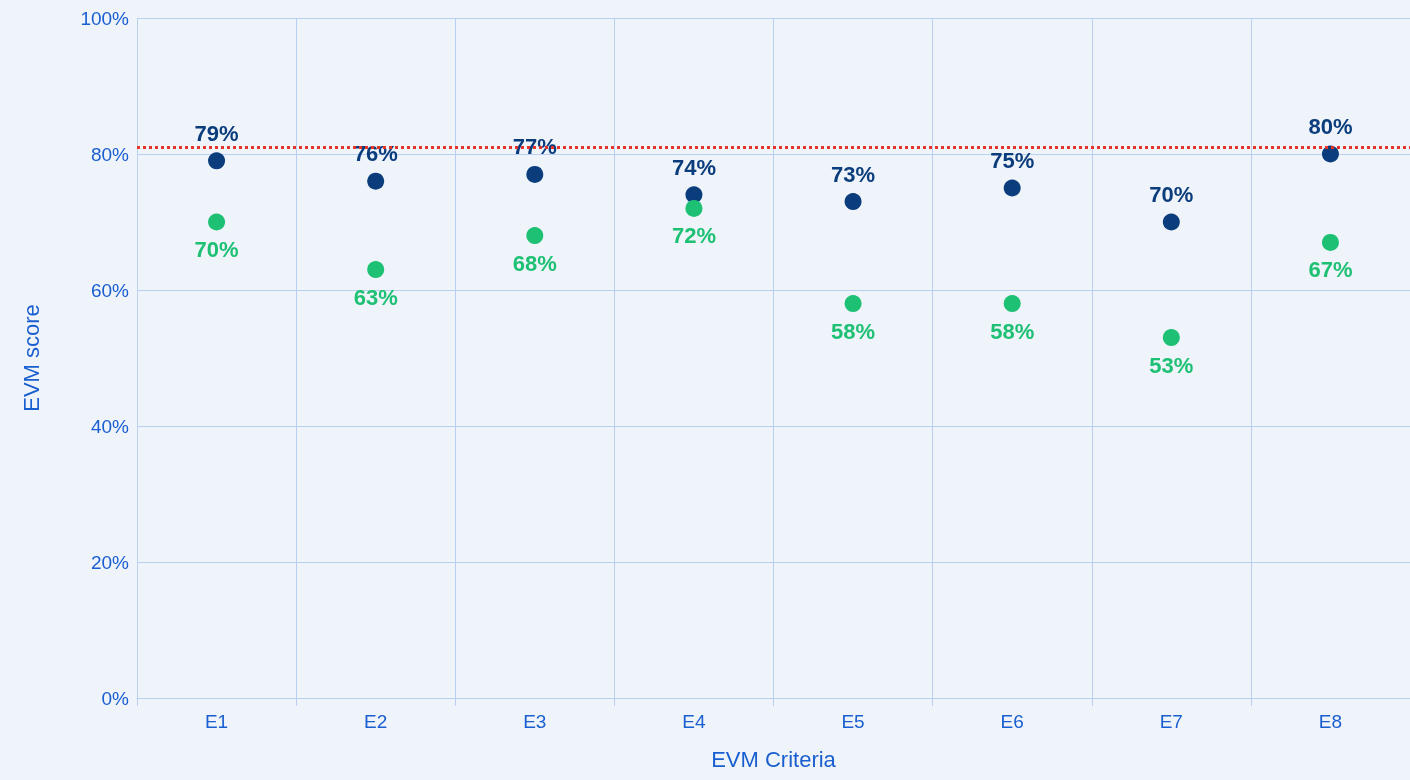  I want to click on y-tick-label: 0%, so click(115, 698).